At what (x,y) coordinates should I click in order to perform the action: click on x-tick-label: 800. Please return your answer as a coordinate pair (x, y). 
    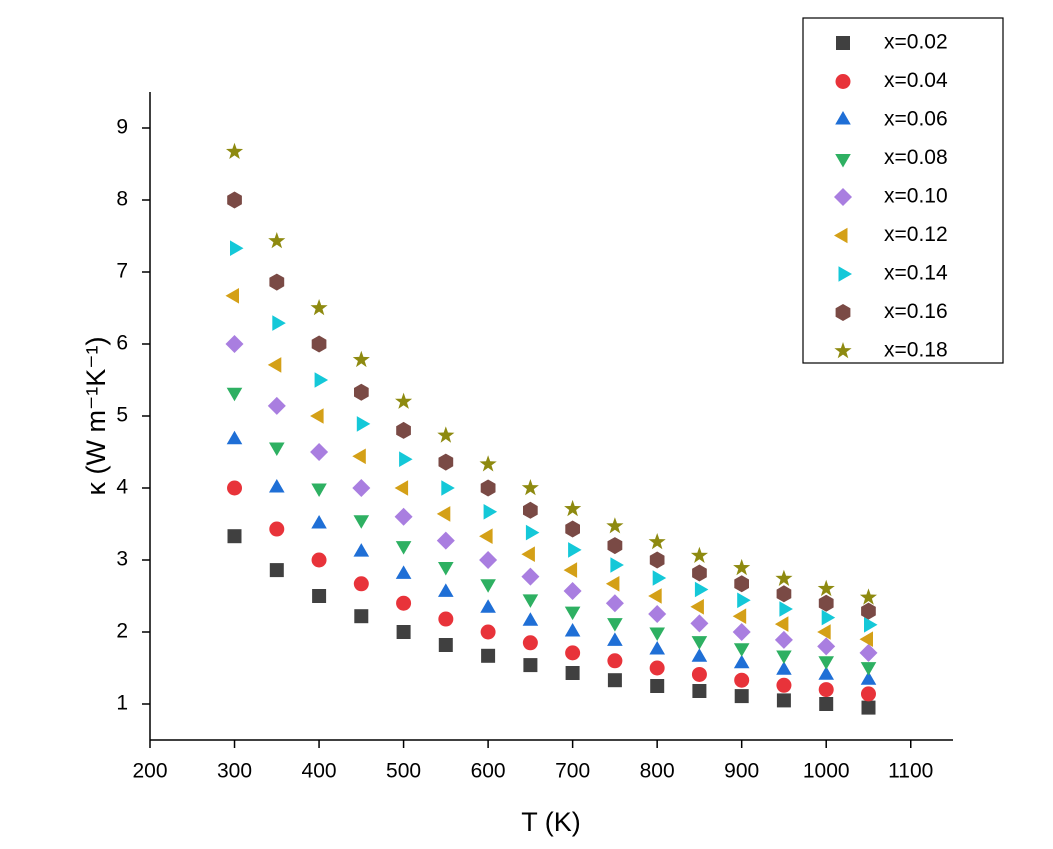
    Looking at the image, I should click on (657, 771).